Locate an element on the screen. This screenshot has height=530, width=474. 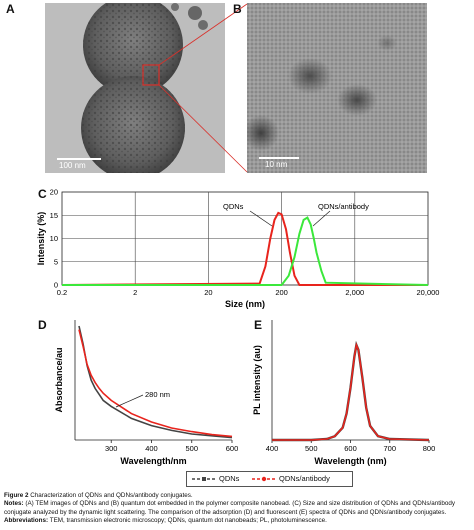
tem-image-b: 10 nm is located at coordinates (337, 88).